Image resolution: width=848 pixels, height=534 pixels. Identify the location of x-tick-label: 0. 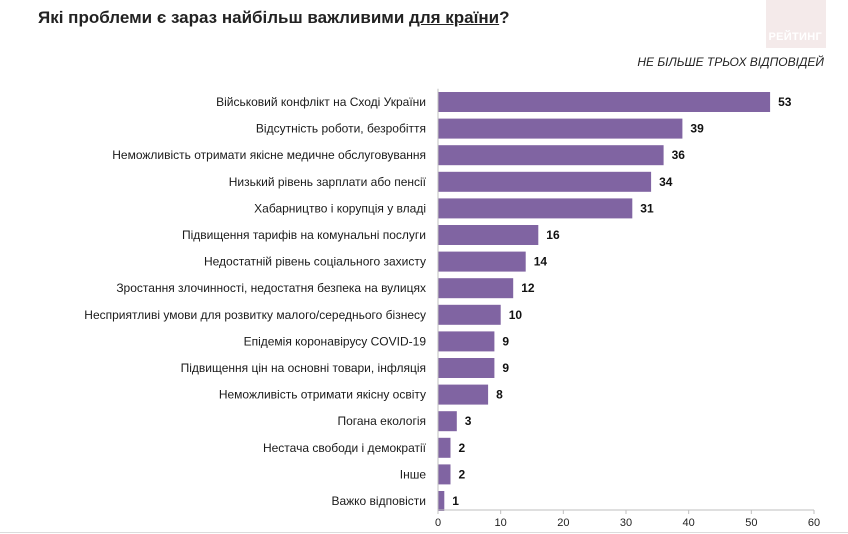
(438, 523).